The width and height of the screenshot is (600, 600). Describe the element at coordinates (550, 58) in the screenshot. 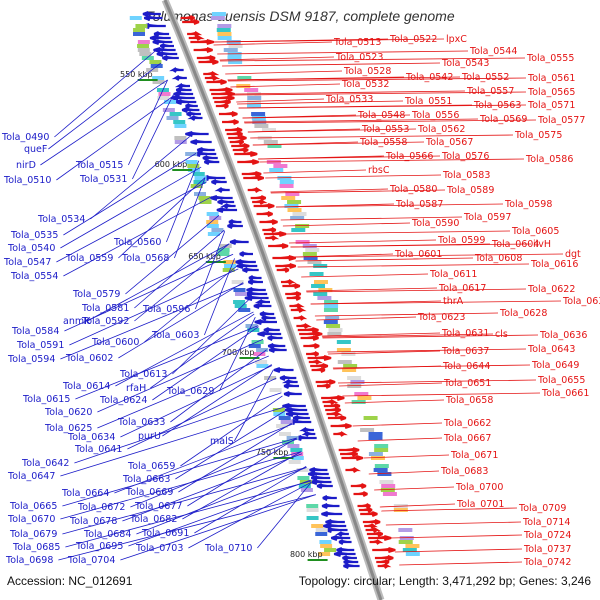

I see `gene-label-plus: Tola_0555` at that location.